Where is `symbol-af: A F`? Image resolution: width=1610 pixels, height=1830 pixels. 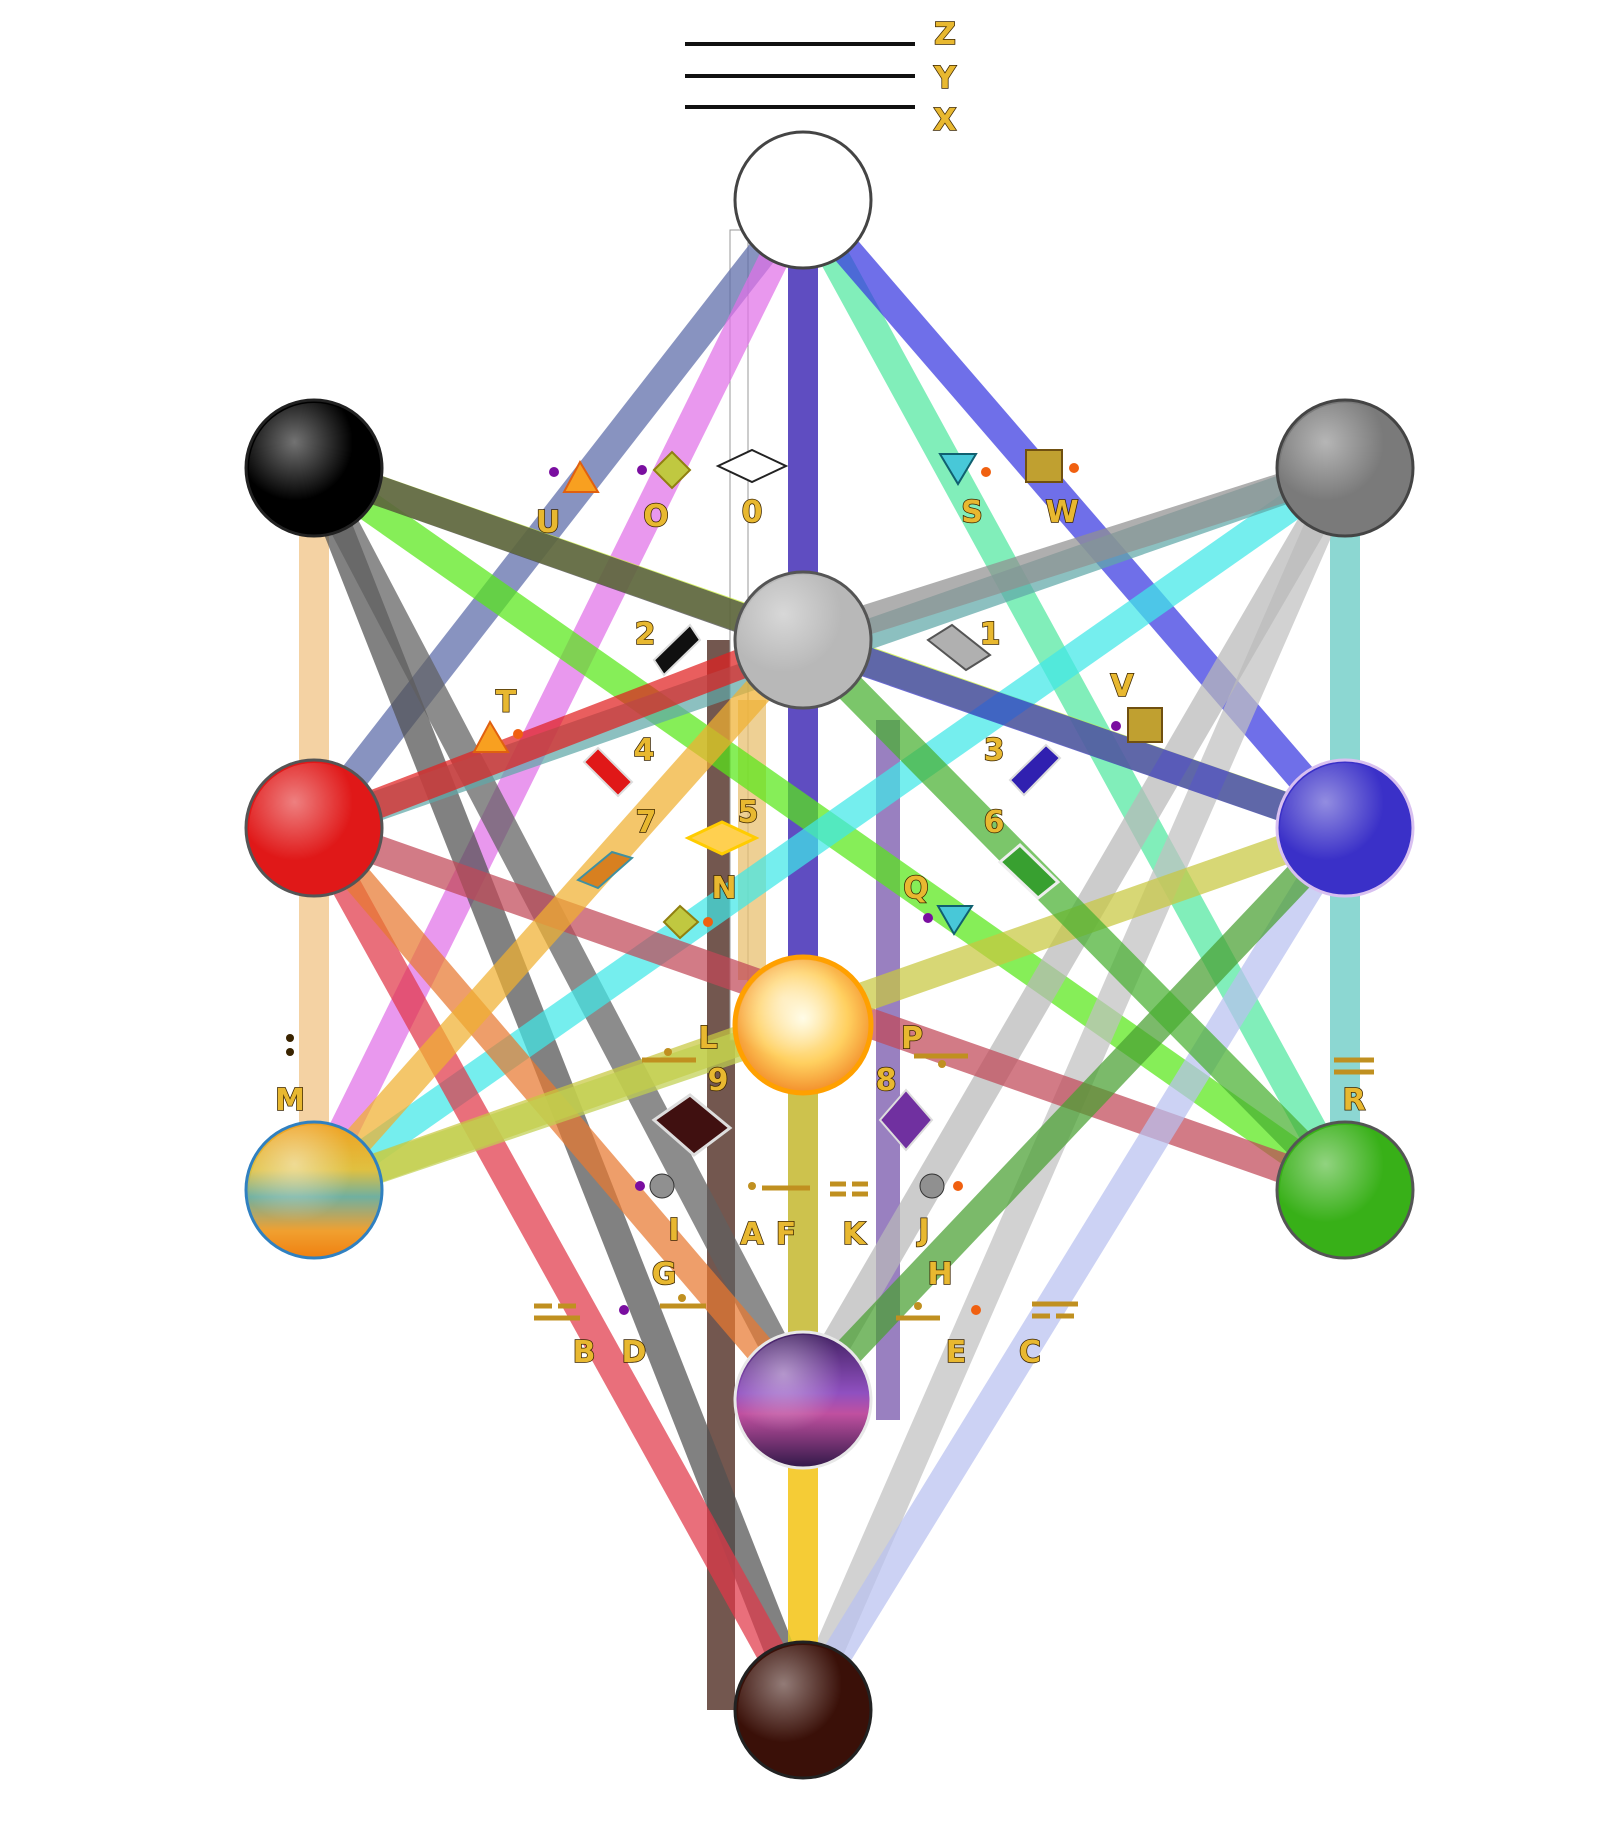
symbol-af: A F is located at coordinates (775, 1217).